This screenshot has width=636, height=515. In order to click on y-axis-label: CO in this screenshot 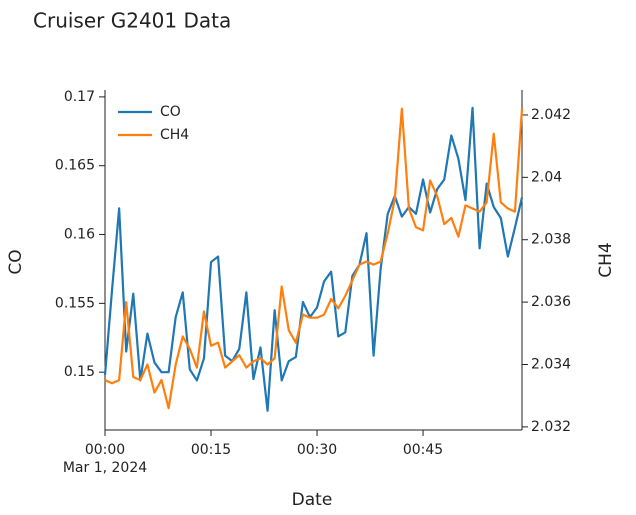, I will do `click(16, 261)`.